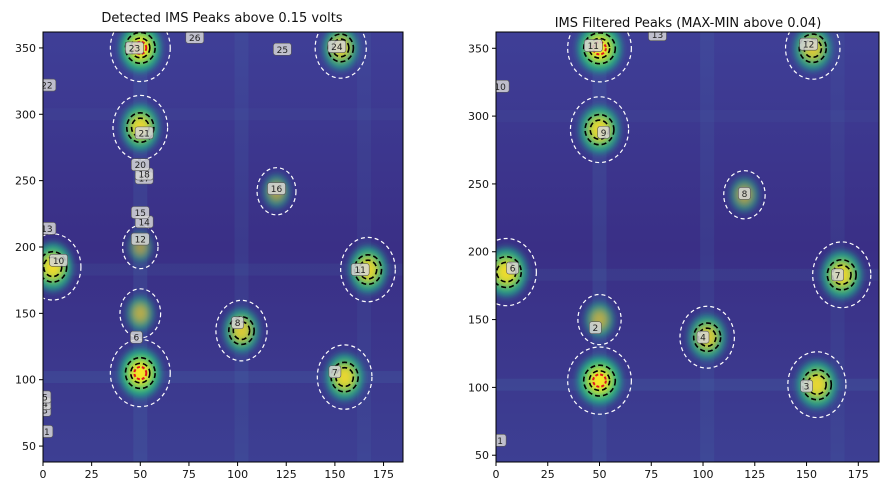  I want to click on left-peak-label-text: 7, so click(335, 373).